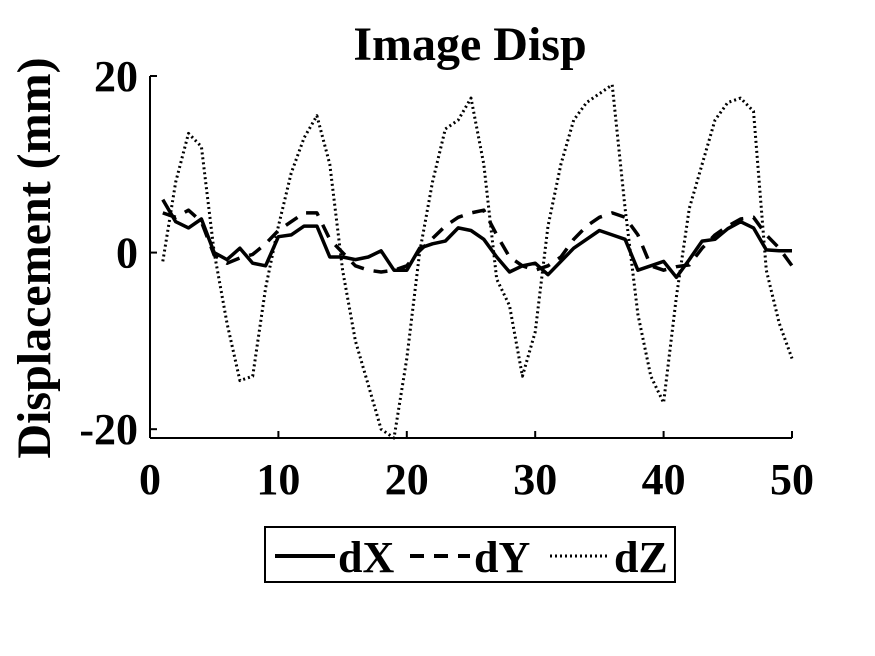 The height and width of the screenshot is (656, 875). I want to click on series-line-dx, so click(476, 239).